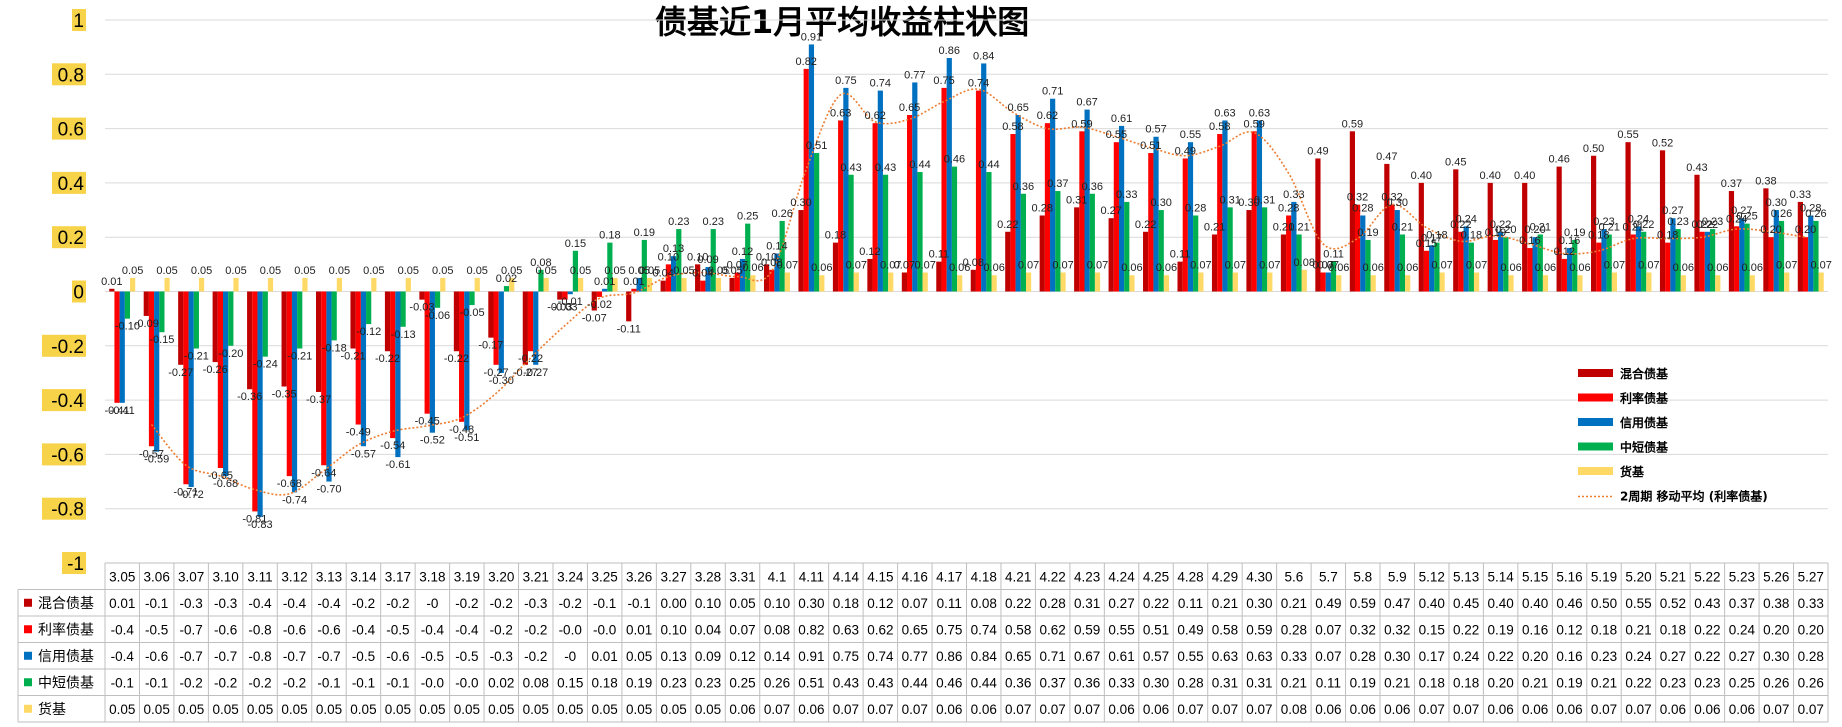 The height and width of the screenshot is (727, 1842). I want to click on table-cell: -0.6, so click(397, 656).